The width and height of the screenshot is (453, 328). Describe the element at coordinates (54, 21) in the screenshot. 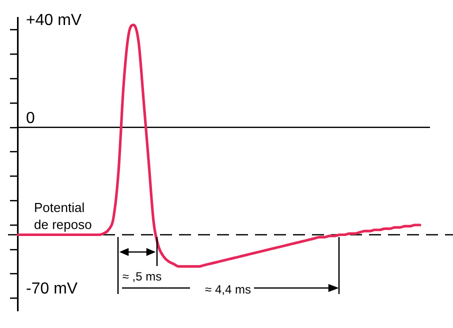

I see `y-tick-label: +40 mV` at that location.